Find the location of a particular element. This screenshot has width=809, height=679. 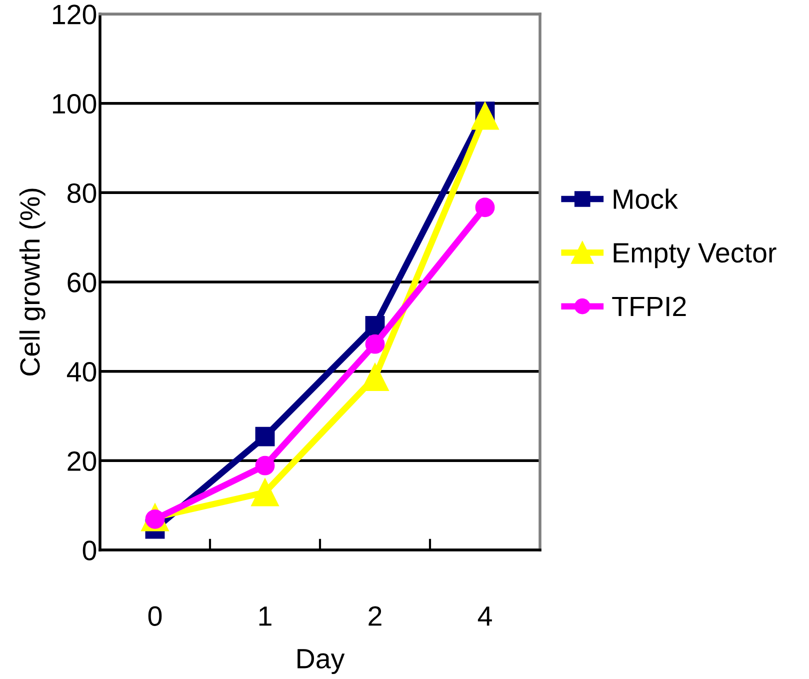

x-tick-label: 1 is located at coordinates (265, 616).